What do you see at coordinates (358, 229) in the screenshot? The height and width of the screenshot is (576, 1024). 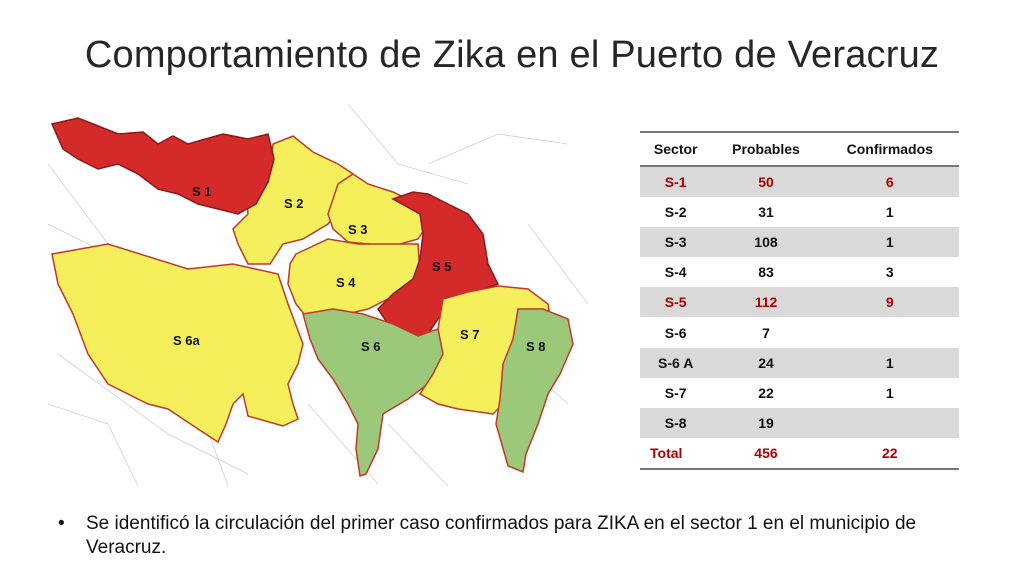 I see `label-s3: S 3` at bounding box center [358, 229].